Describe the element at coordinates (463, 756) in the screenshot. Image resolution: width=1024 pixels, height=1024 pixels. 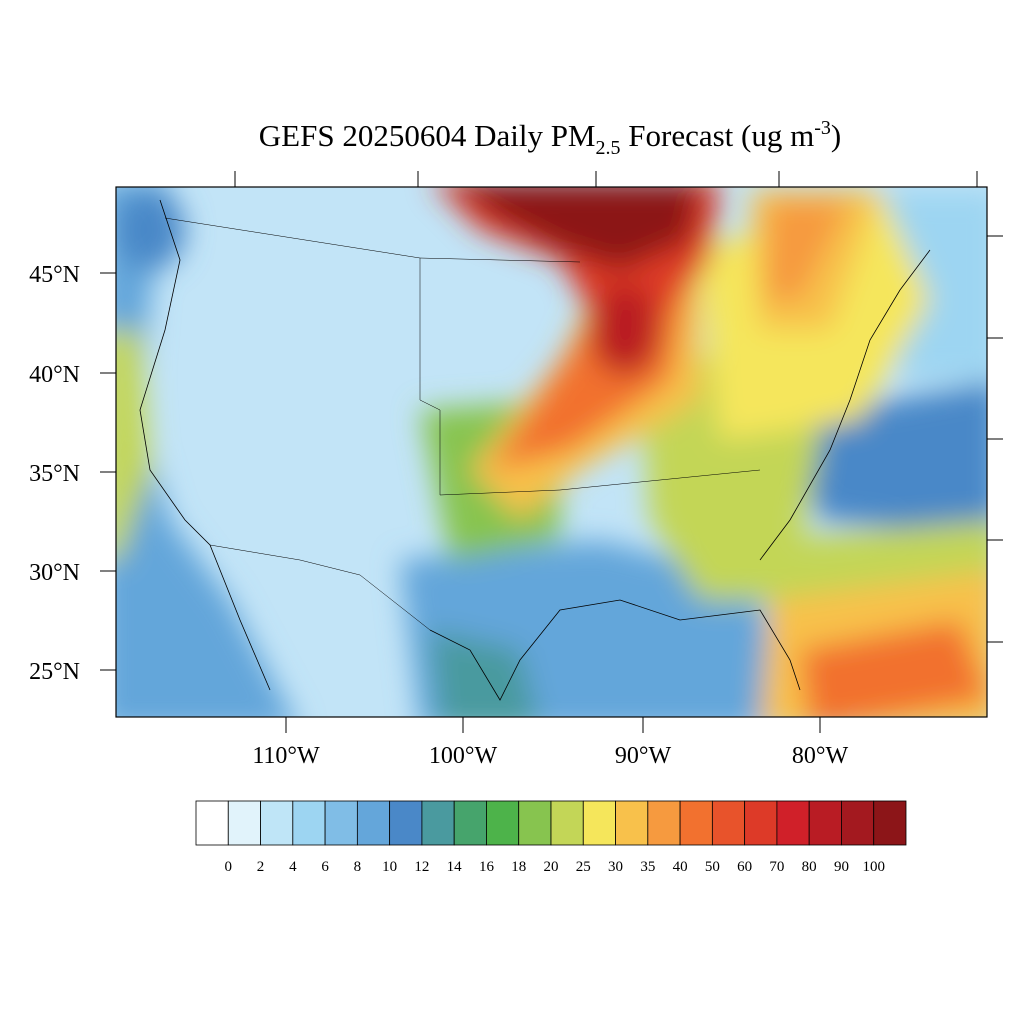
I see `lon-label: 100°W` at that location.